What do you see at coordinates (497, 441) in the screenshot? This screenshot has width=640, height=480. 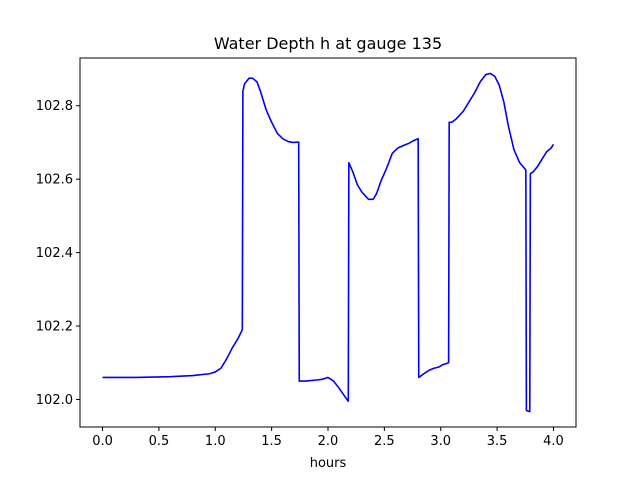 I see `x-tick-label: 3.5` at bounding box center [497, 441].